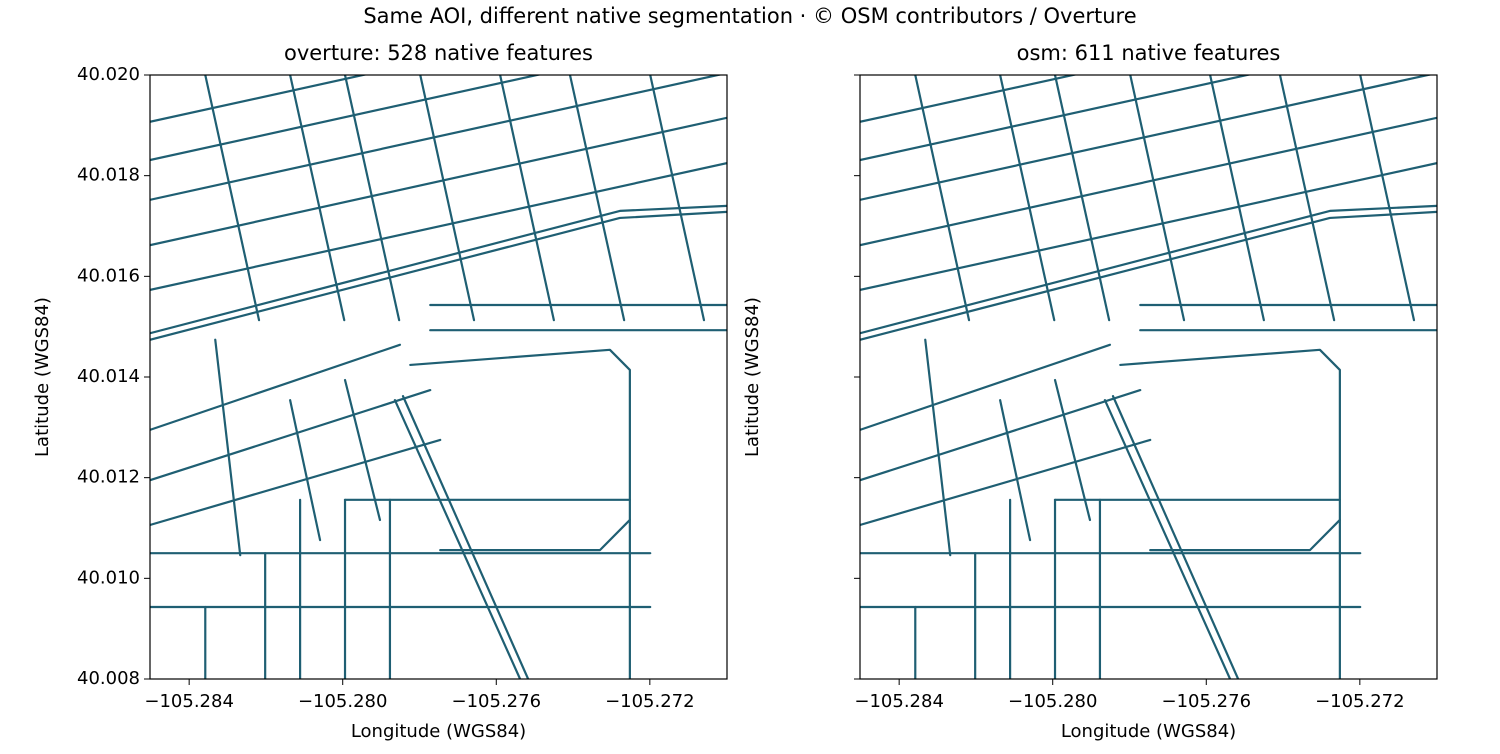 Image resolution: width=1500 pixels, height=754 pixels. Describe the element at coordinates (108, 74) in the screenshot. I see `y-tick-label: 40.020` at that location.